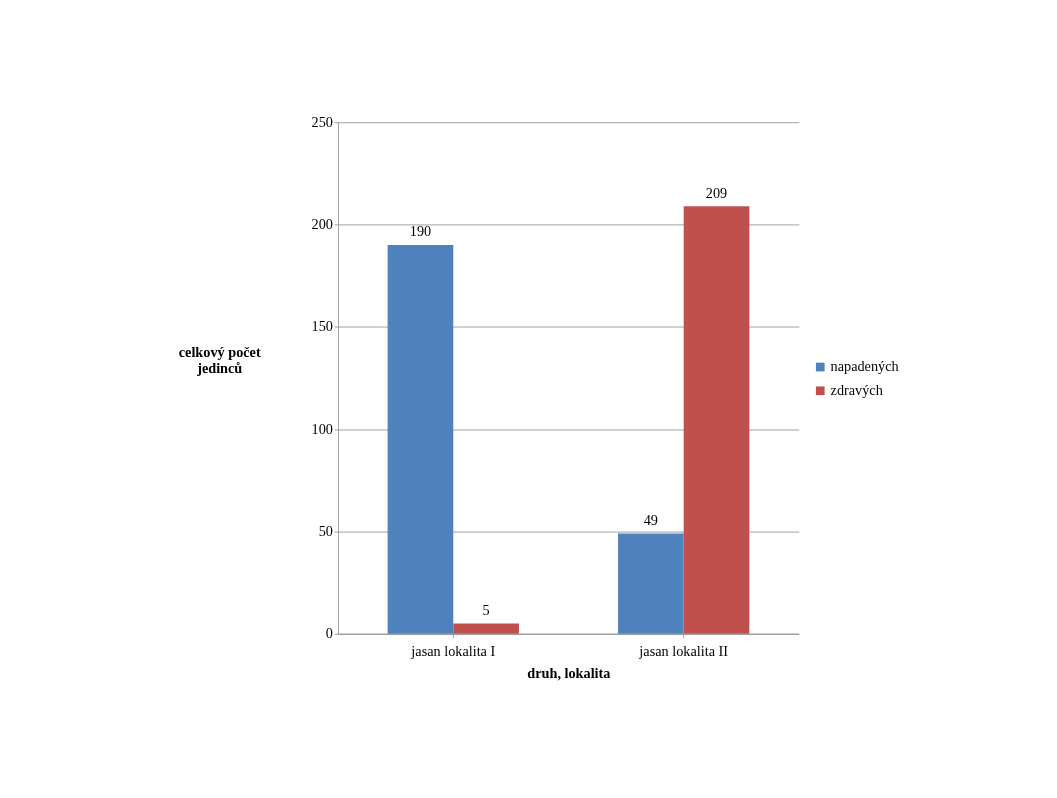  I want to click on y-tick-label: 50, so click(325, 530).